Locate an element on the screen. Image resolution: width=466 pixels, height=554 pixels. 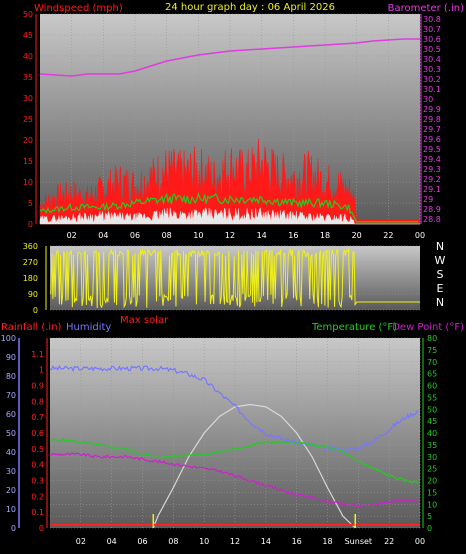
barometer-tick: 30 is located at coordinates (428, 99).